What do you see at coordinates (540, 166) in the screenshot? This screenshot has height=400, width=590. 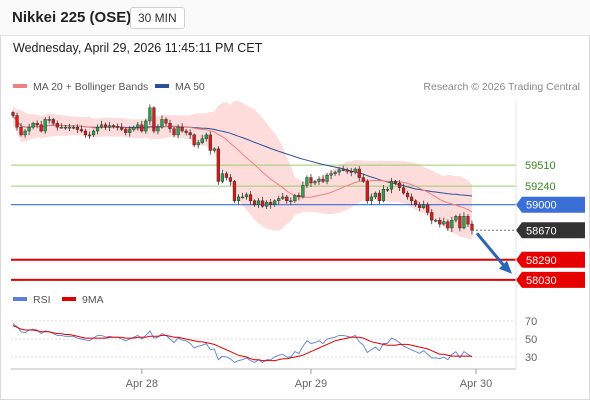 I see `level-label-59510: 59510` at bounding box center [540, 166].